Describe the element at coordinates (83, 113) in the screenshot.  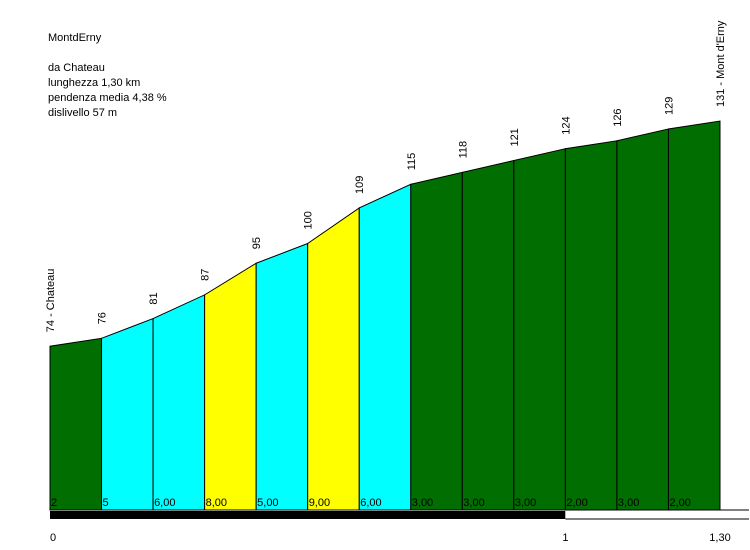
I see `climb-elevation-gain: dislivello 57 m` at that location.